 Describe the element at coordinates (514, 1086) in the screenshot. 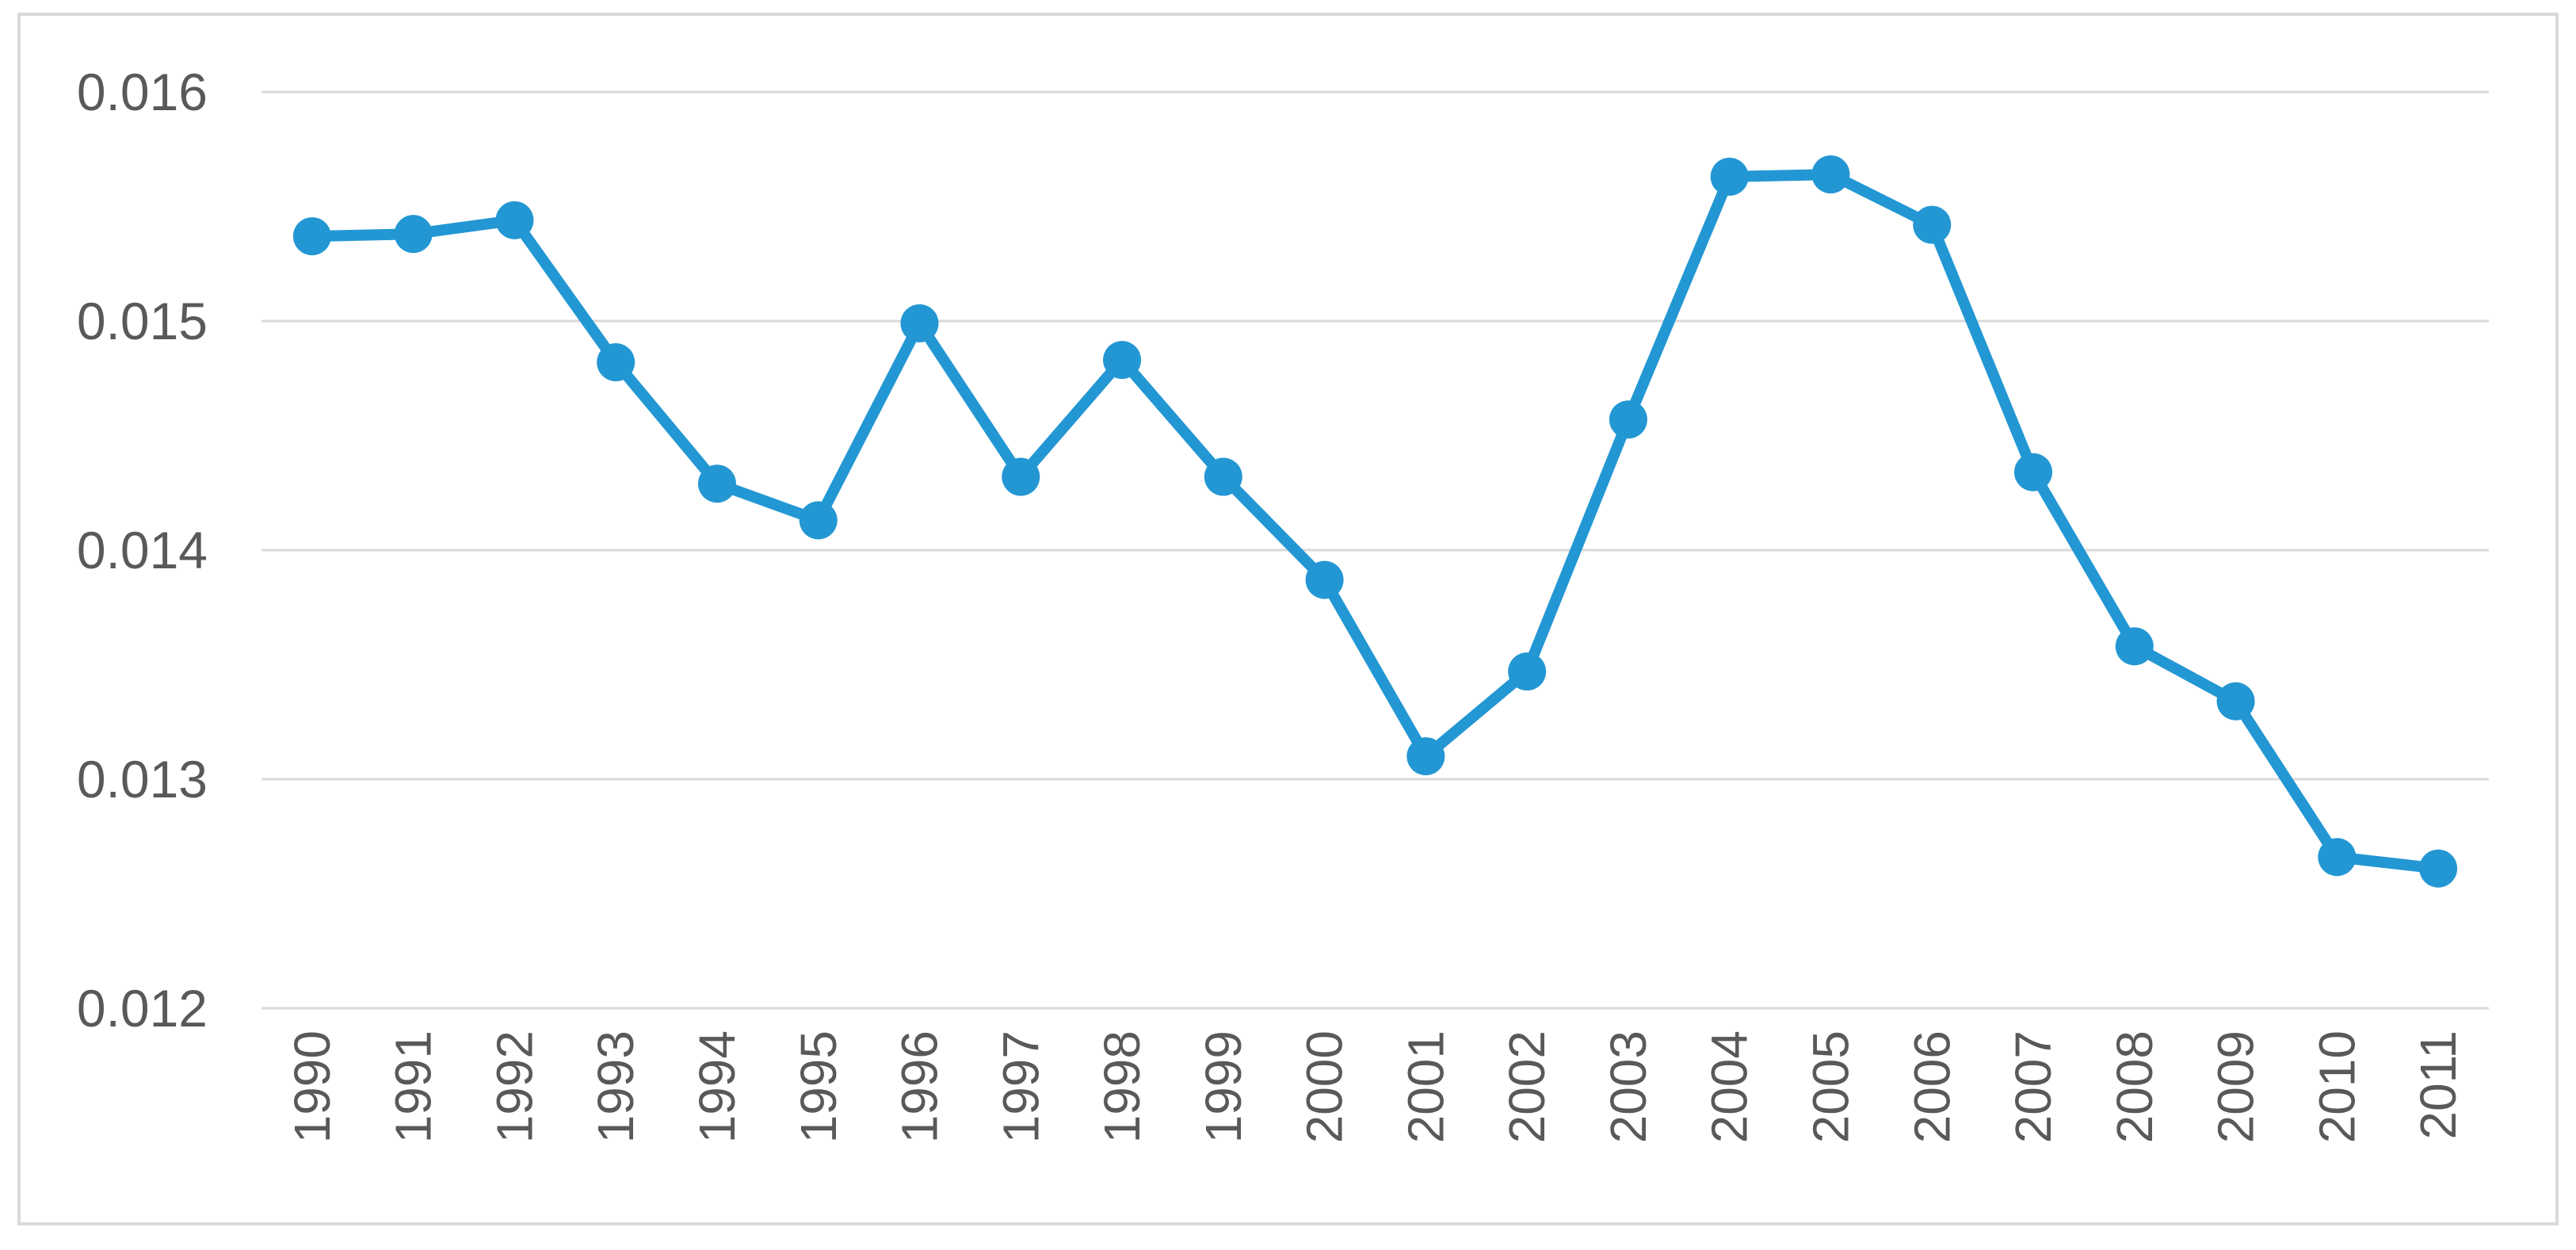

I see `x-tick-label: 1992` at that location.